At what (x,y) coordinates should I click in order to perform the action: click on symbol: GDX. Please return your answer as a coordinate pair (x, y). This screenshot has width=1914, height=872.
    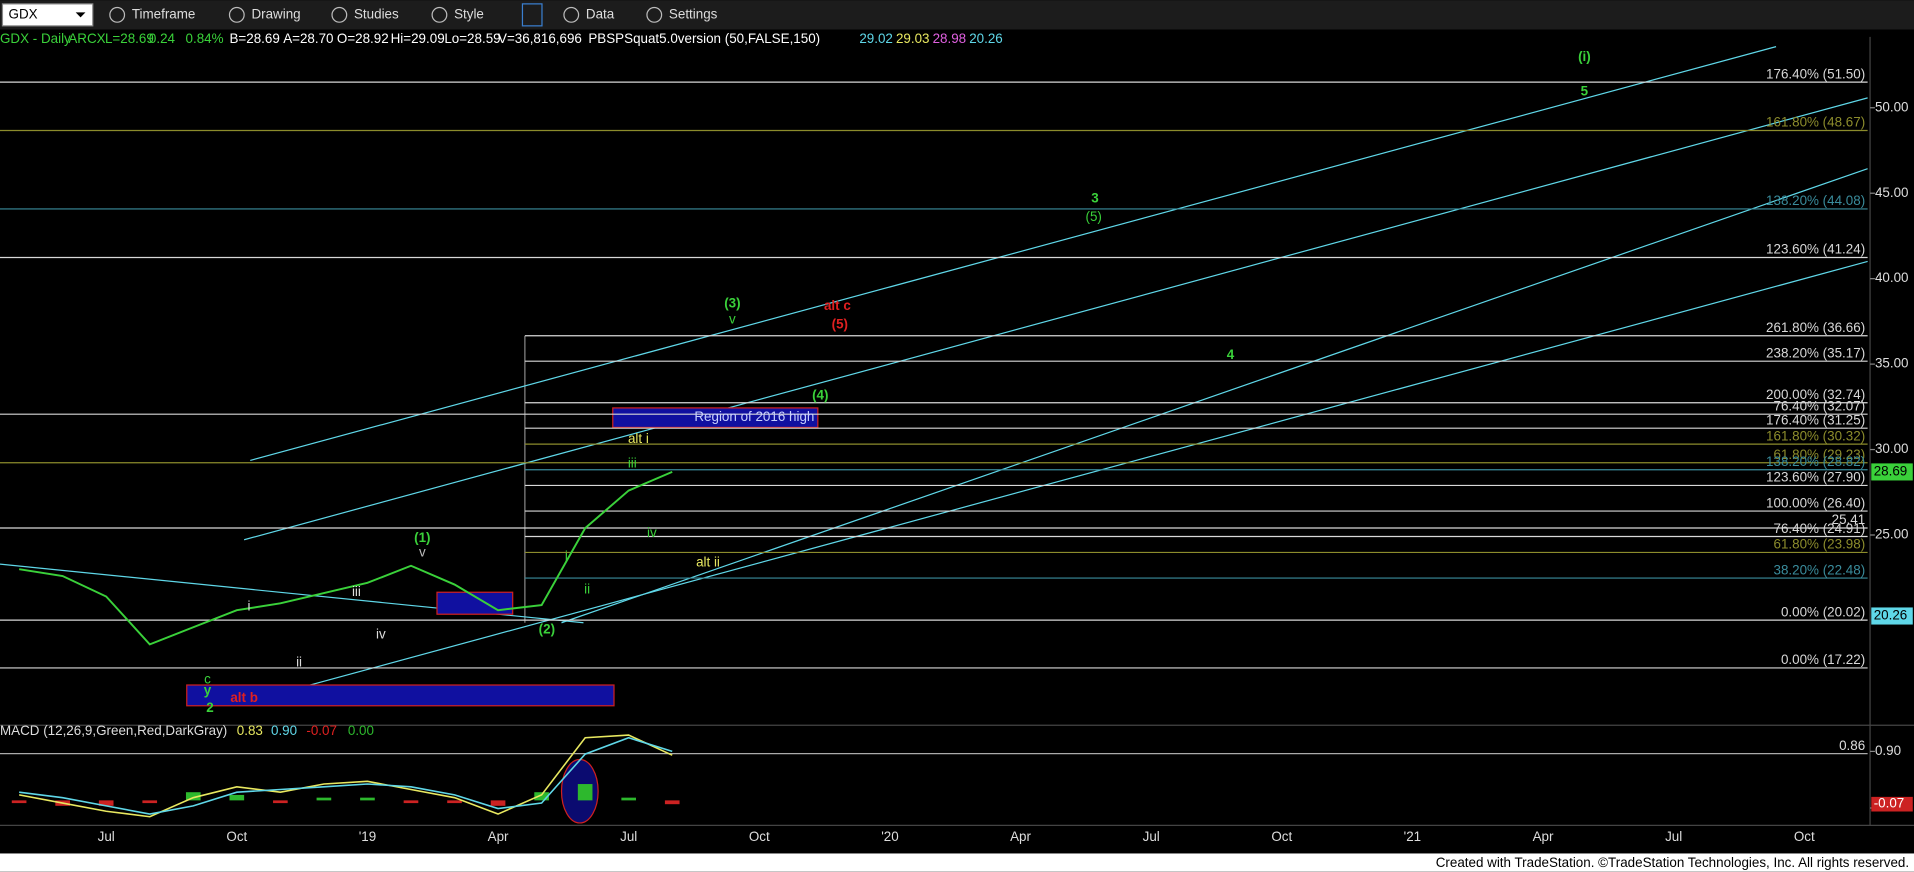
    Looking at the image, I should click on (23, 13).